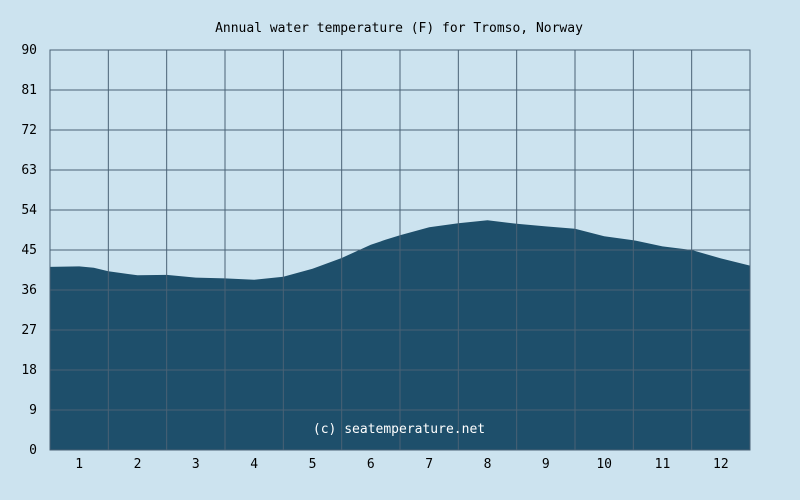 This screenshot has width=800, height=500. I want to click on x-tick-label: 8, so click(488, 464).